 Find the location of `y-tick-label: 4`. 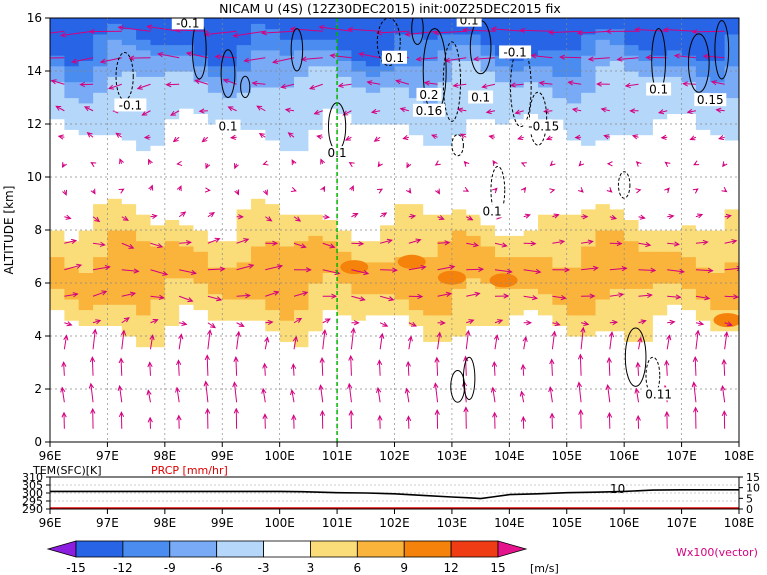

y-tick-label: 4 is located at coordinates (38, 336).